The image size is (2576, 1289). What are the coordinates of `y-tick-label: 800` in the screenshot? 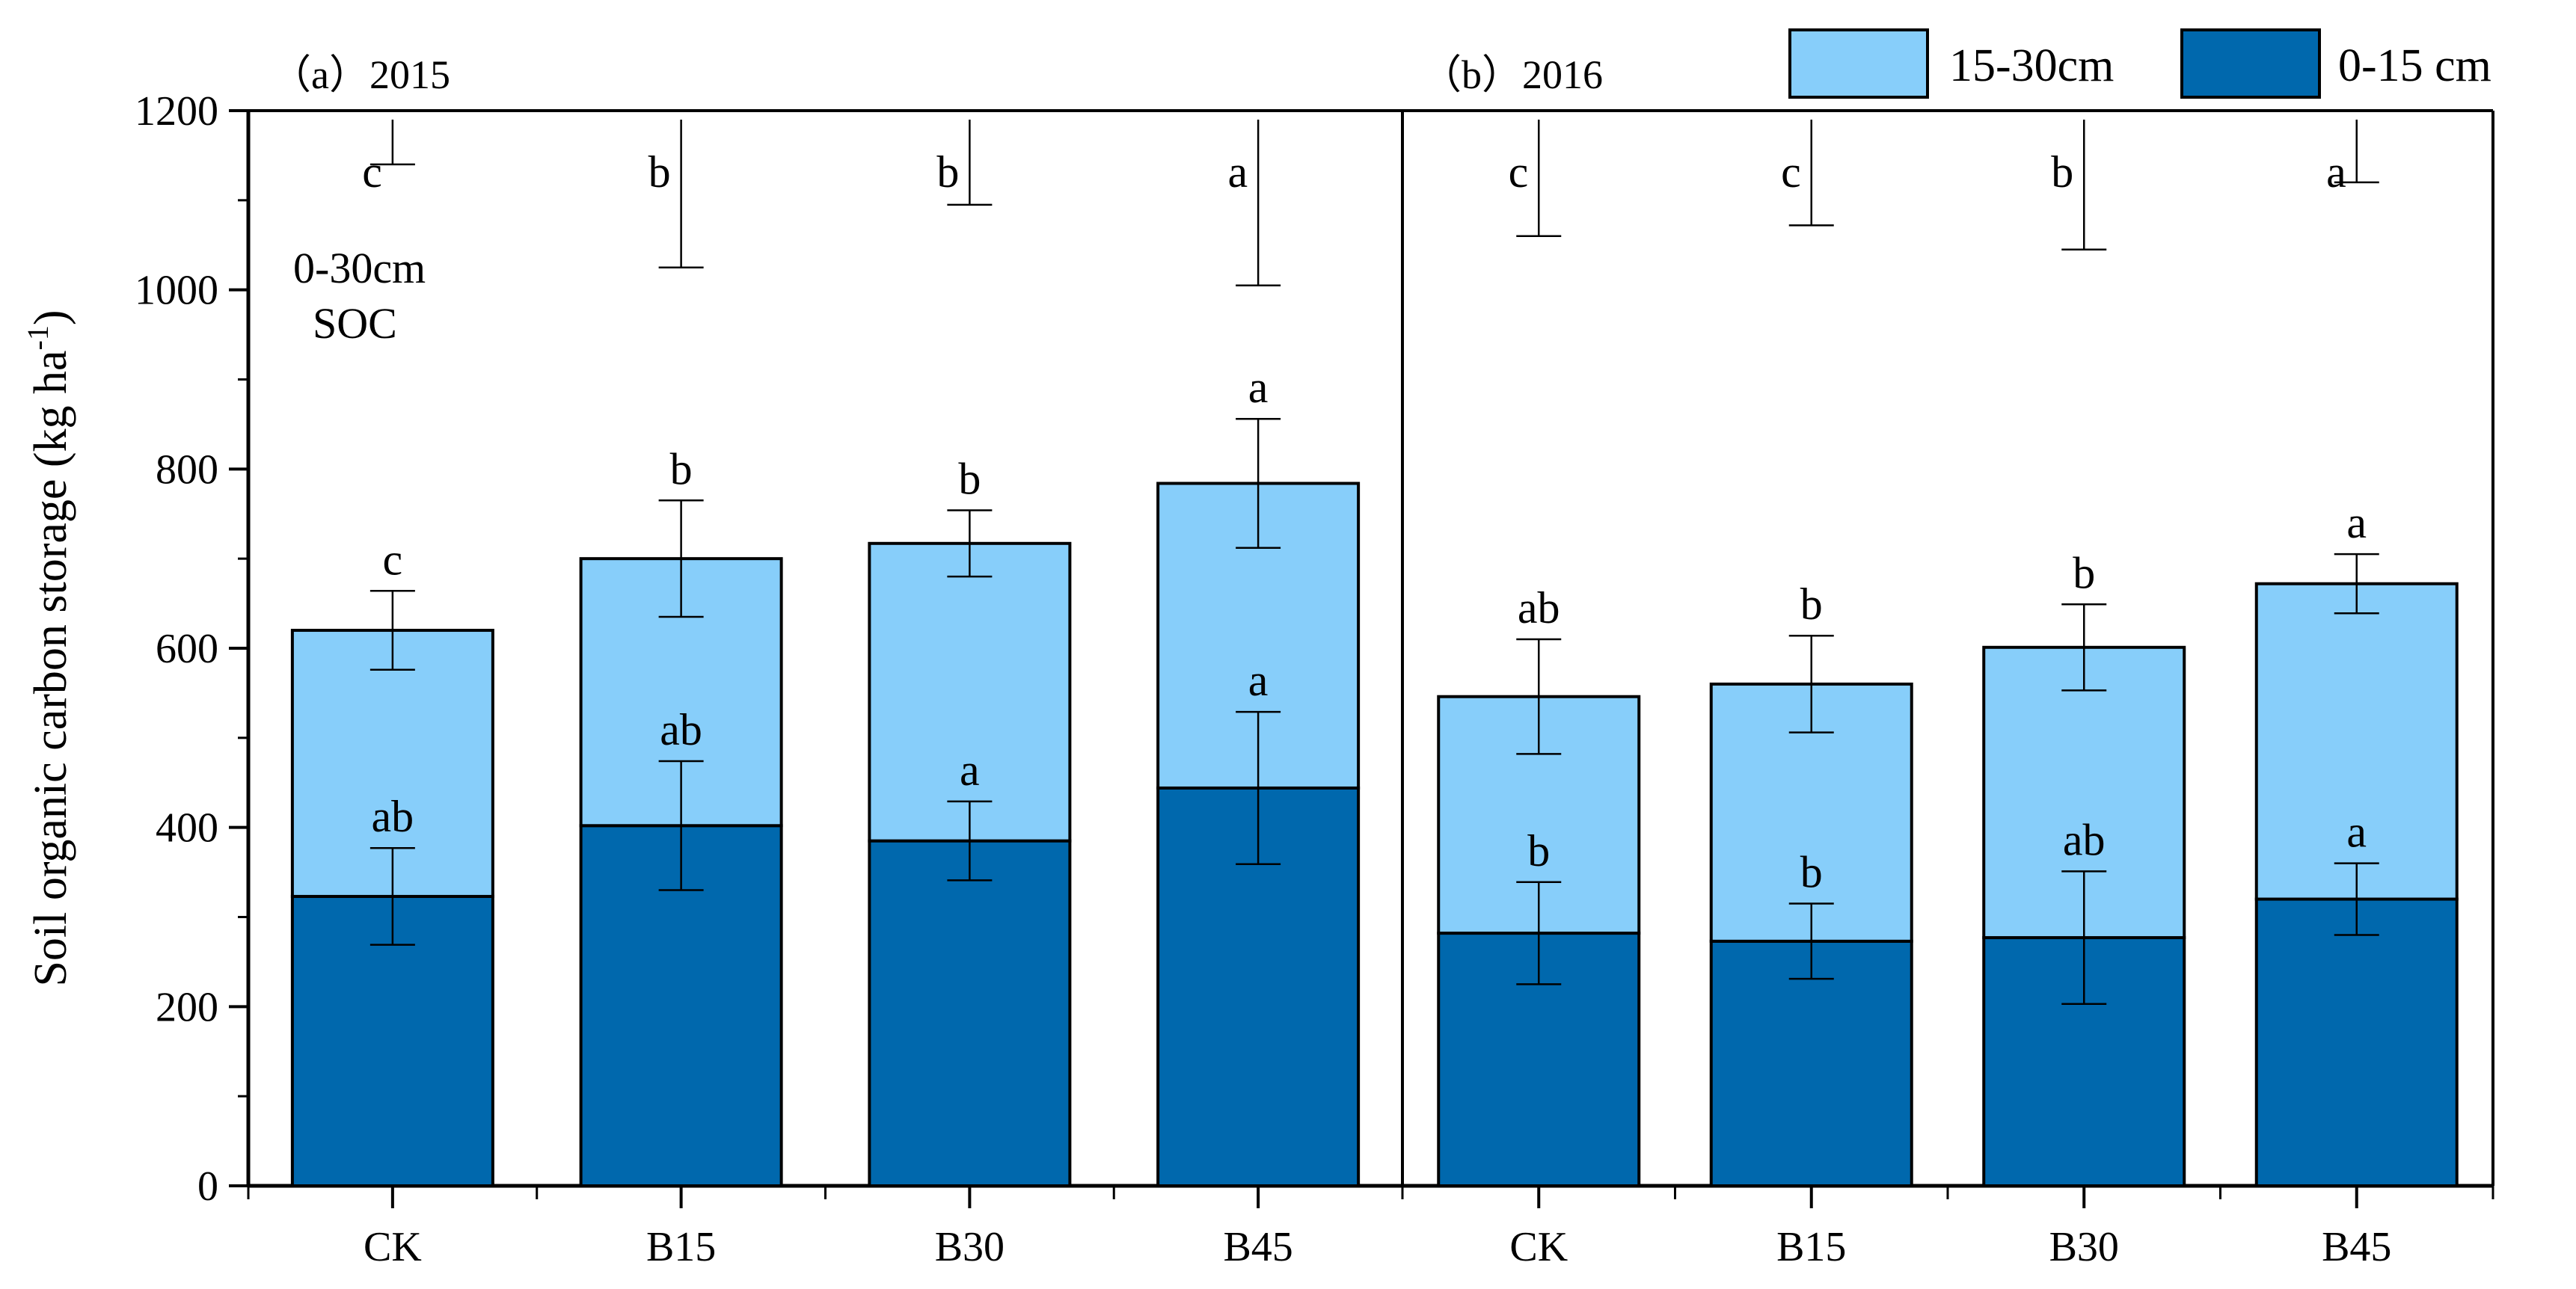 It's located at (187, 469).